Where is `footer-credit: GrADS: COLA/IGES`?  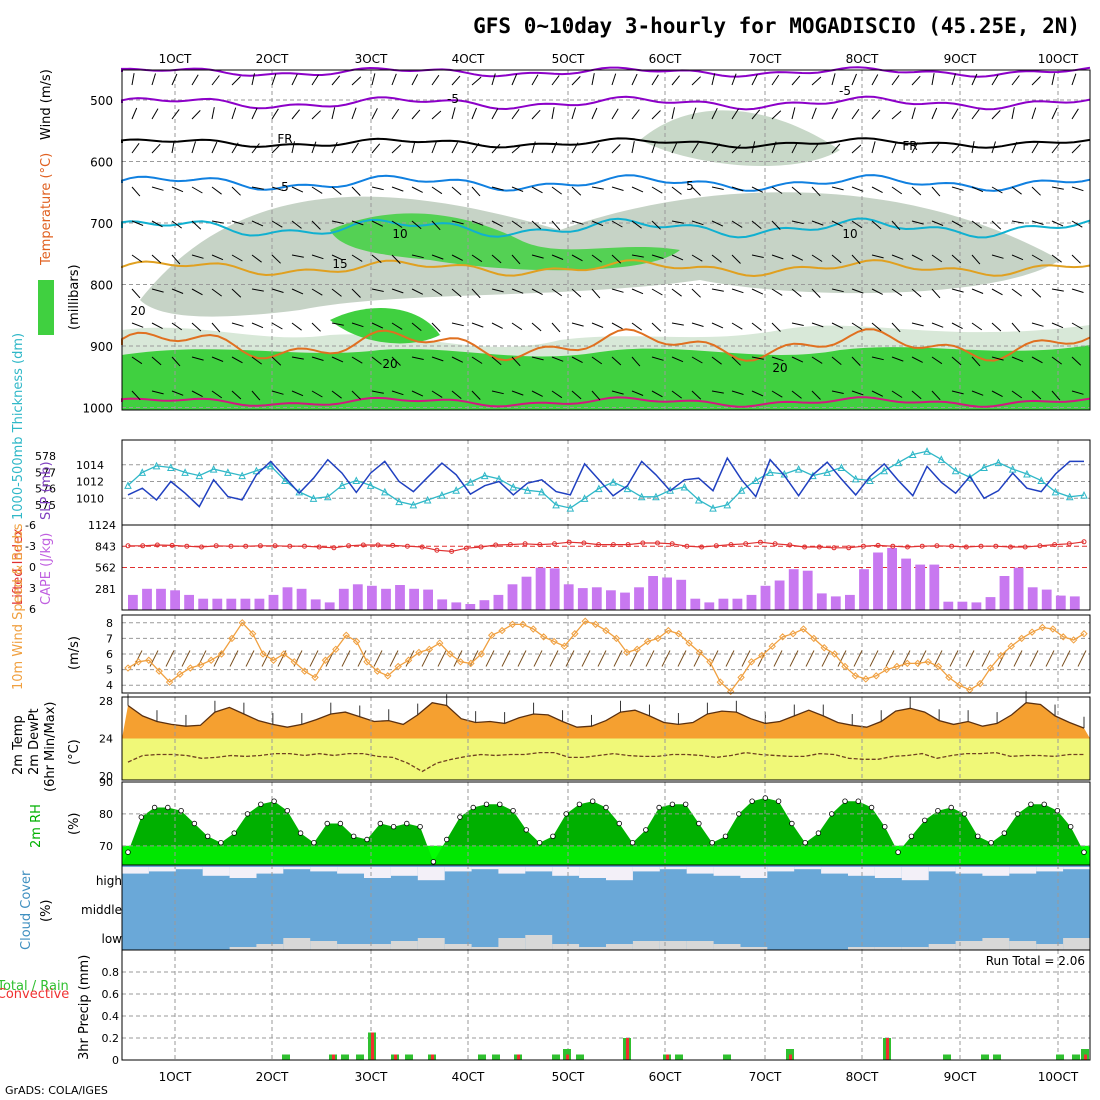
footer-credit: GrADS: COLA/IGES is located at coordinates (56, 1090).